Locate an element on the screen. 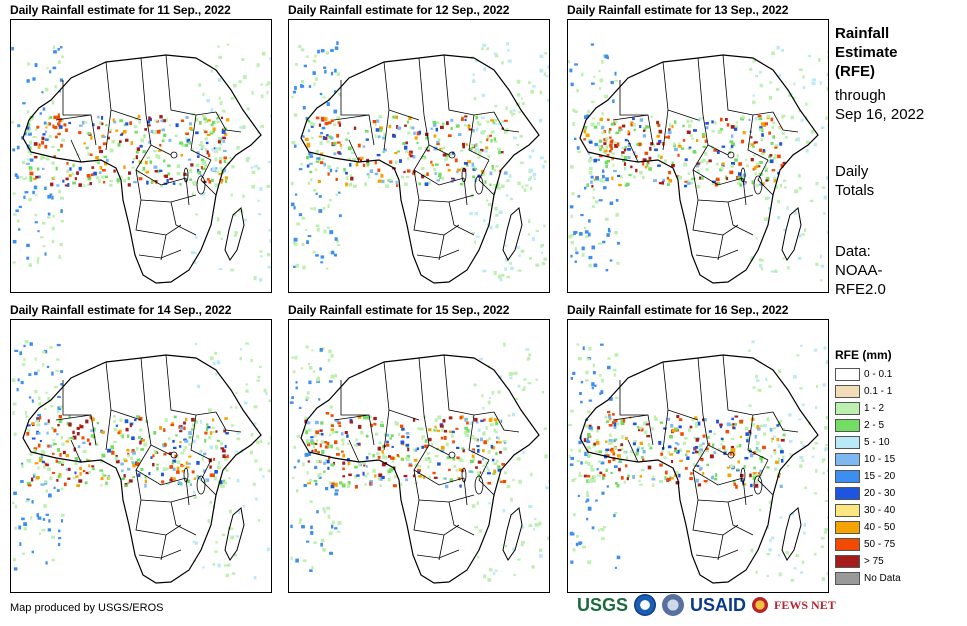 The image size is (967, 626). legend-row: No Data is located at coordinates (868, 578).